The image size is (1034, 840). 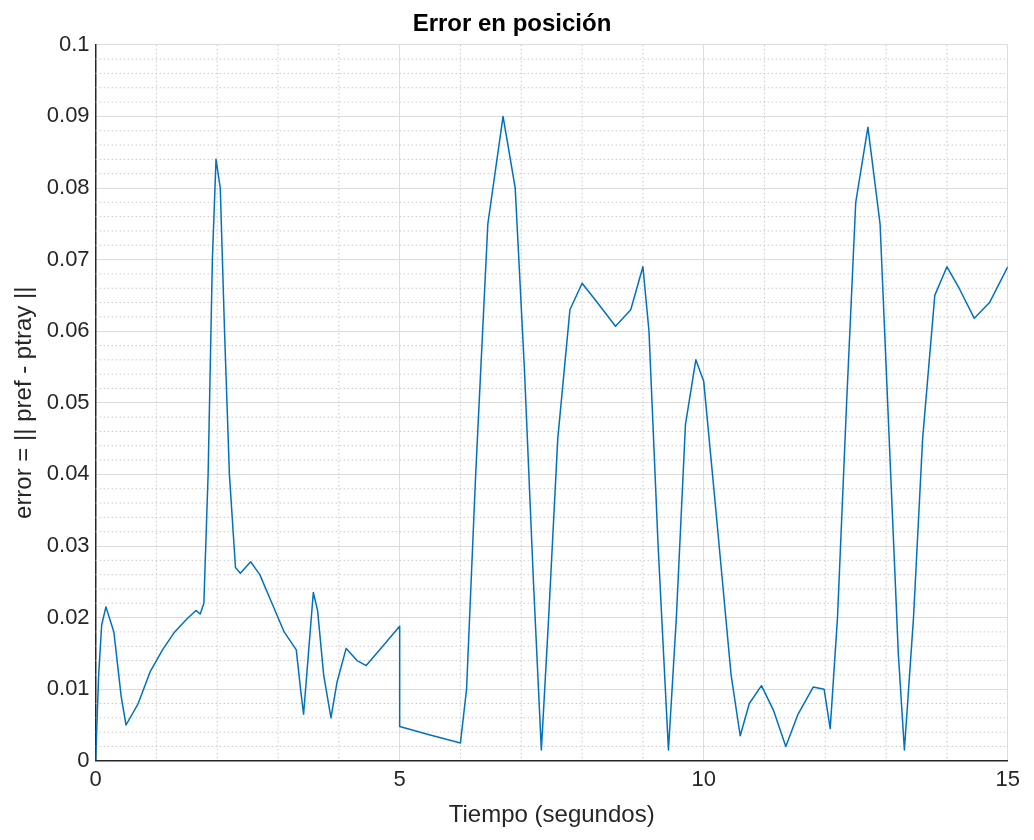 I want to click on y-tick-label: 0.02, so click(x=68, y=616).